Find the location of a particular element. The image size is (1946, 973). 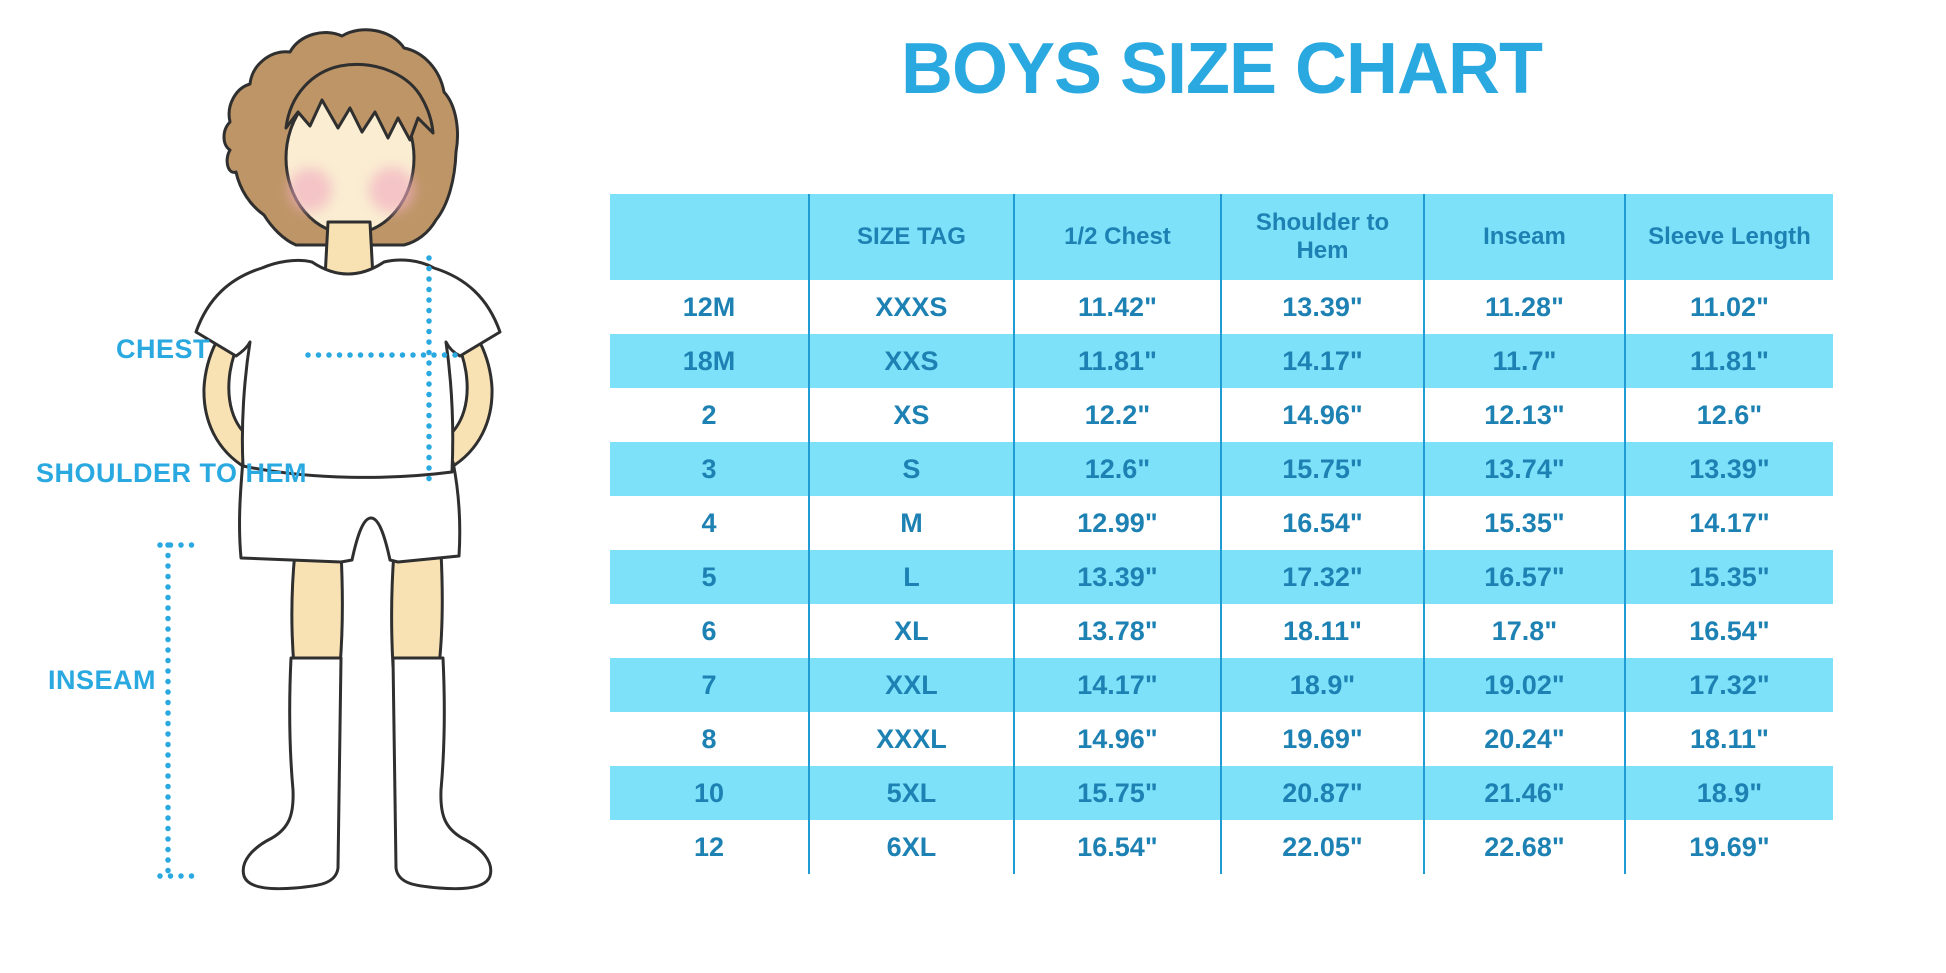

value-cell: XXXL is located at coordinates (912, 739).